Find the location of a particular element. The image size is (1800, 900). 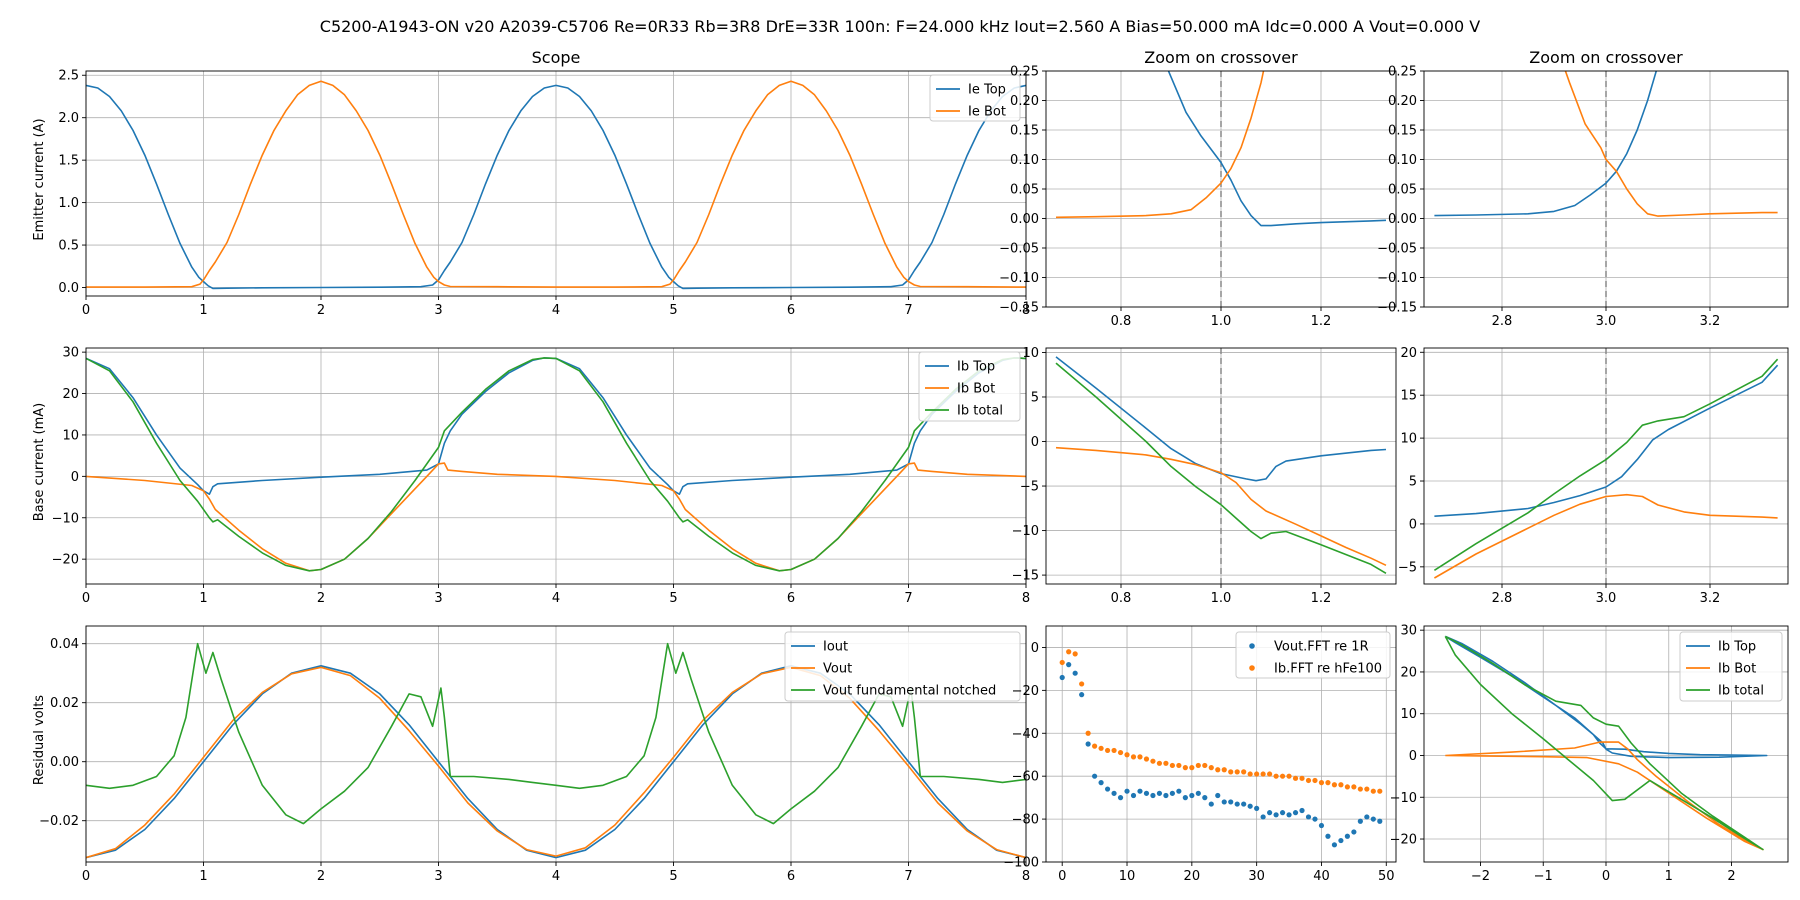

x-tick-label: 1.2 is located at coordinates (1321, 321).